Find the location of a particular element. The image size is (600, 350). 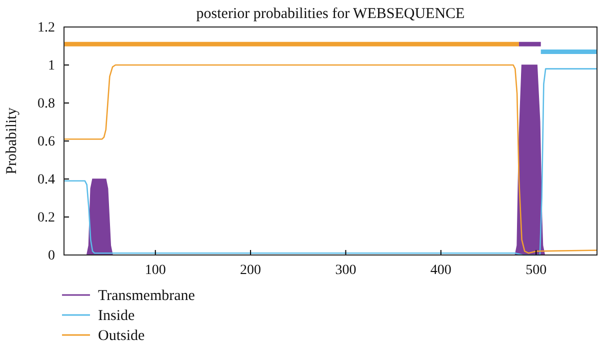

x-tick-label: 300 is located at coordinates (345, 270).